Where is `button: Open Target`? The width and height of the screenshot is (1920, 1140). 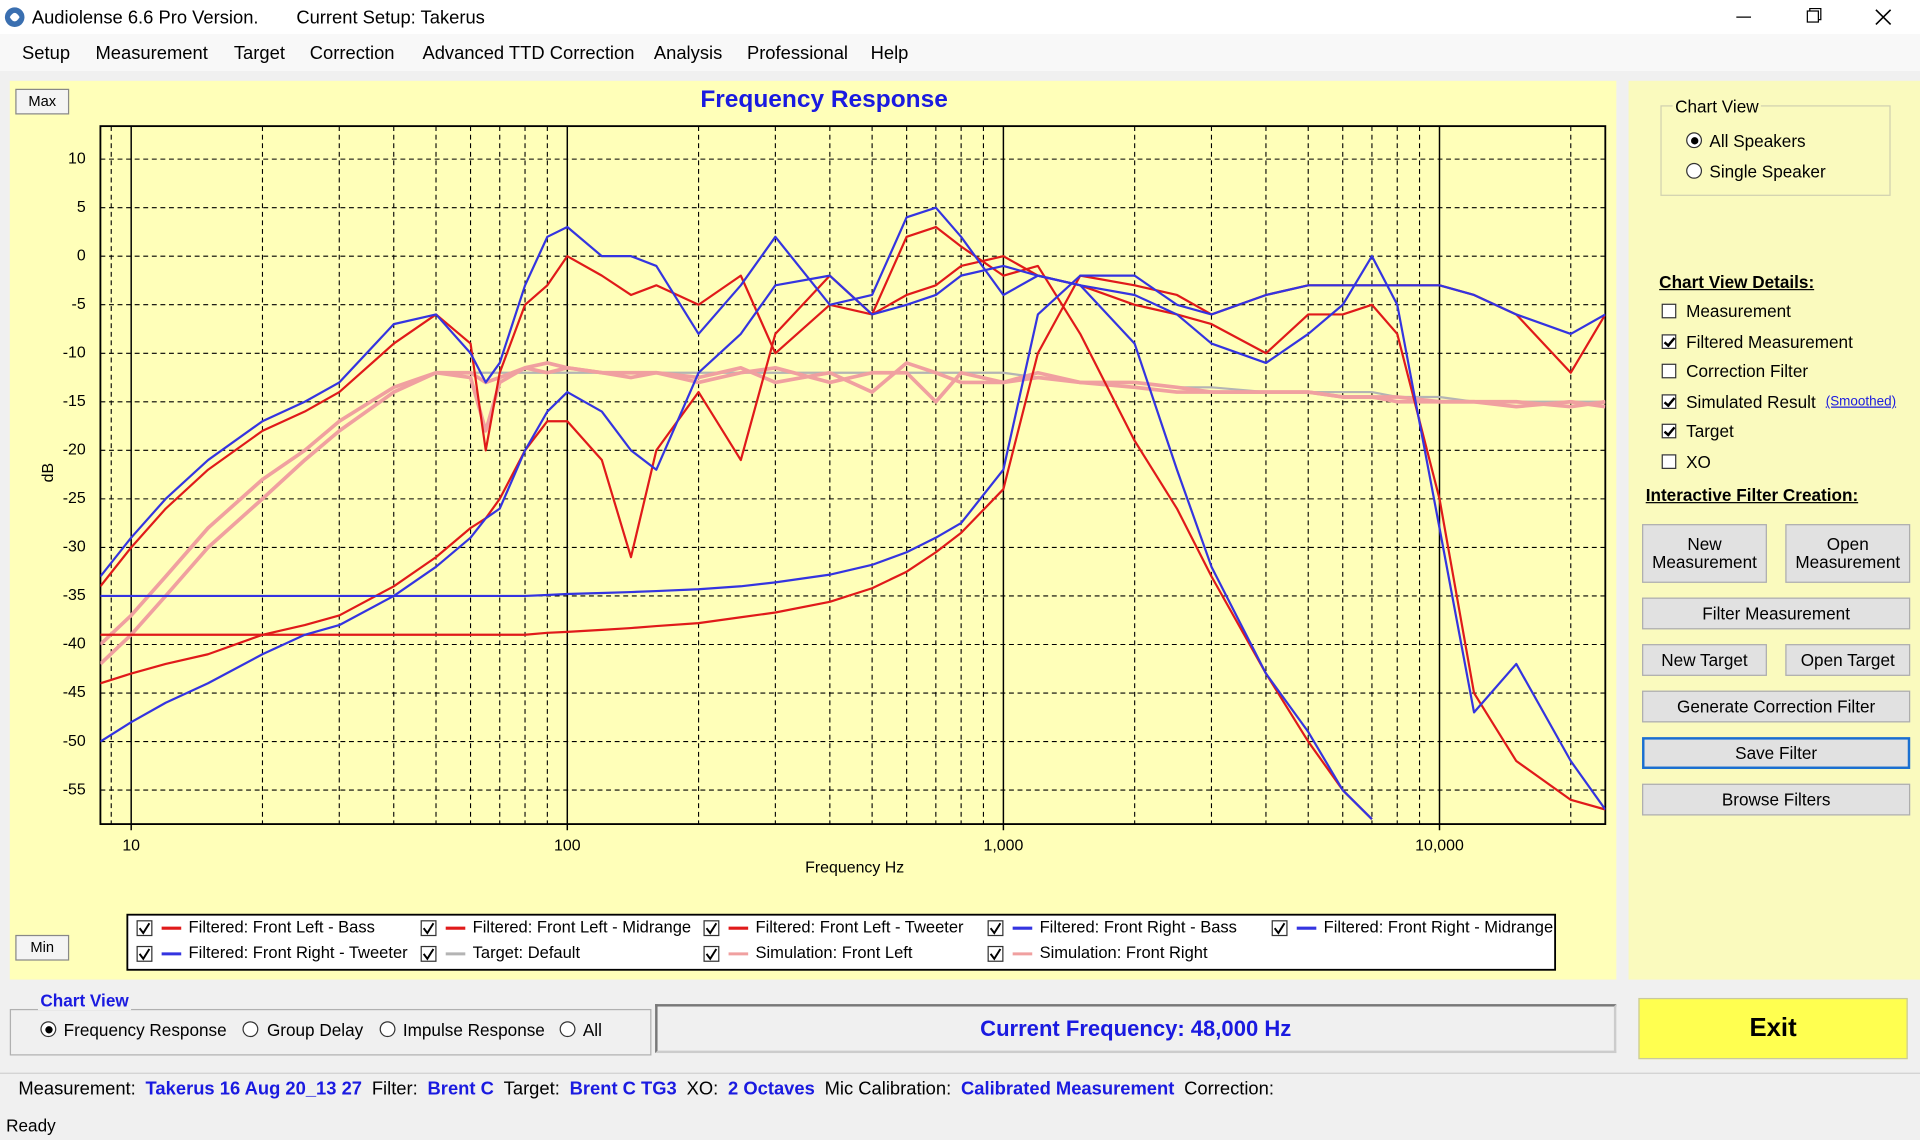
button: Open Target is located at coordinates (1848, 660).